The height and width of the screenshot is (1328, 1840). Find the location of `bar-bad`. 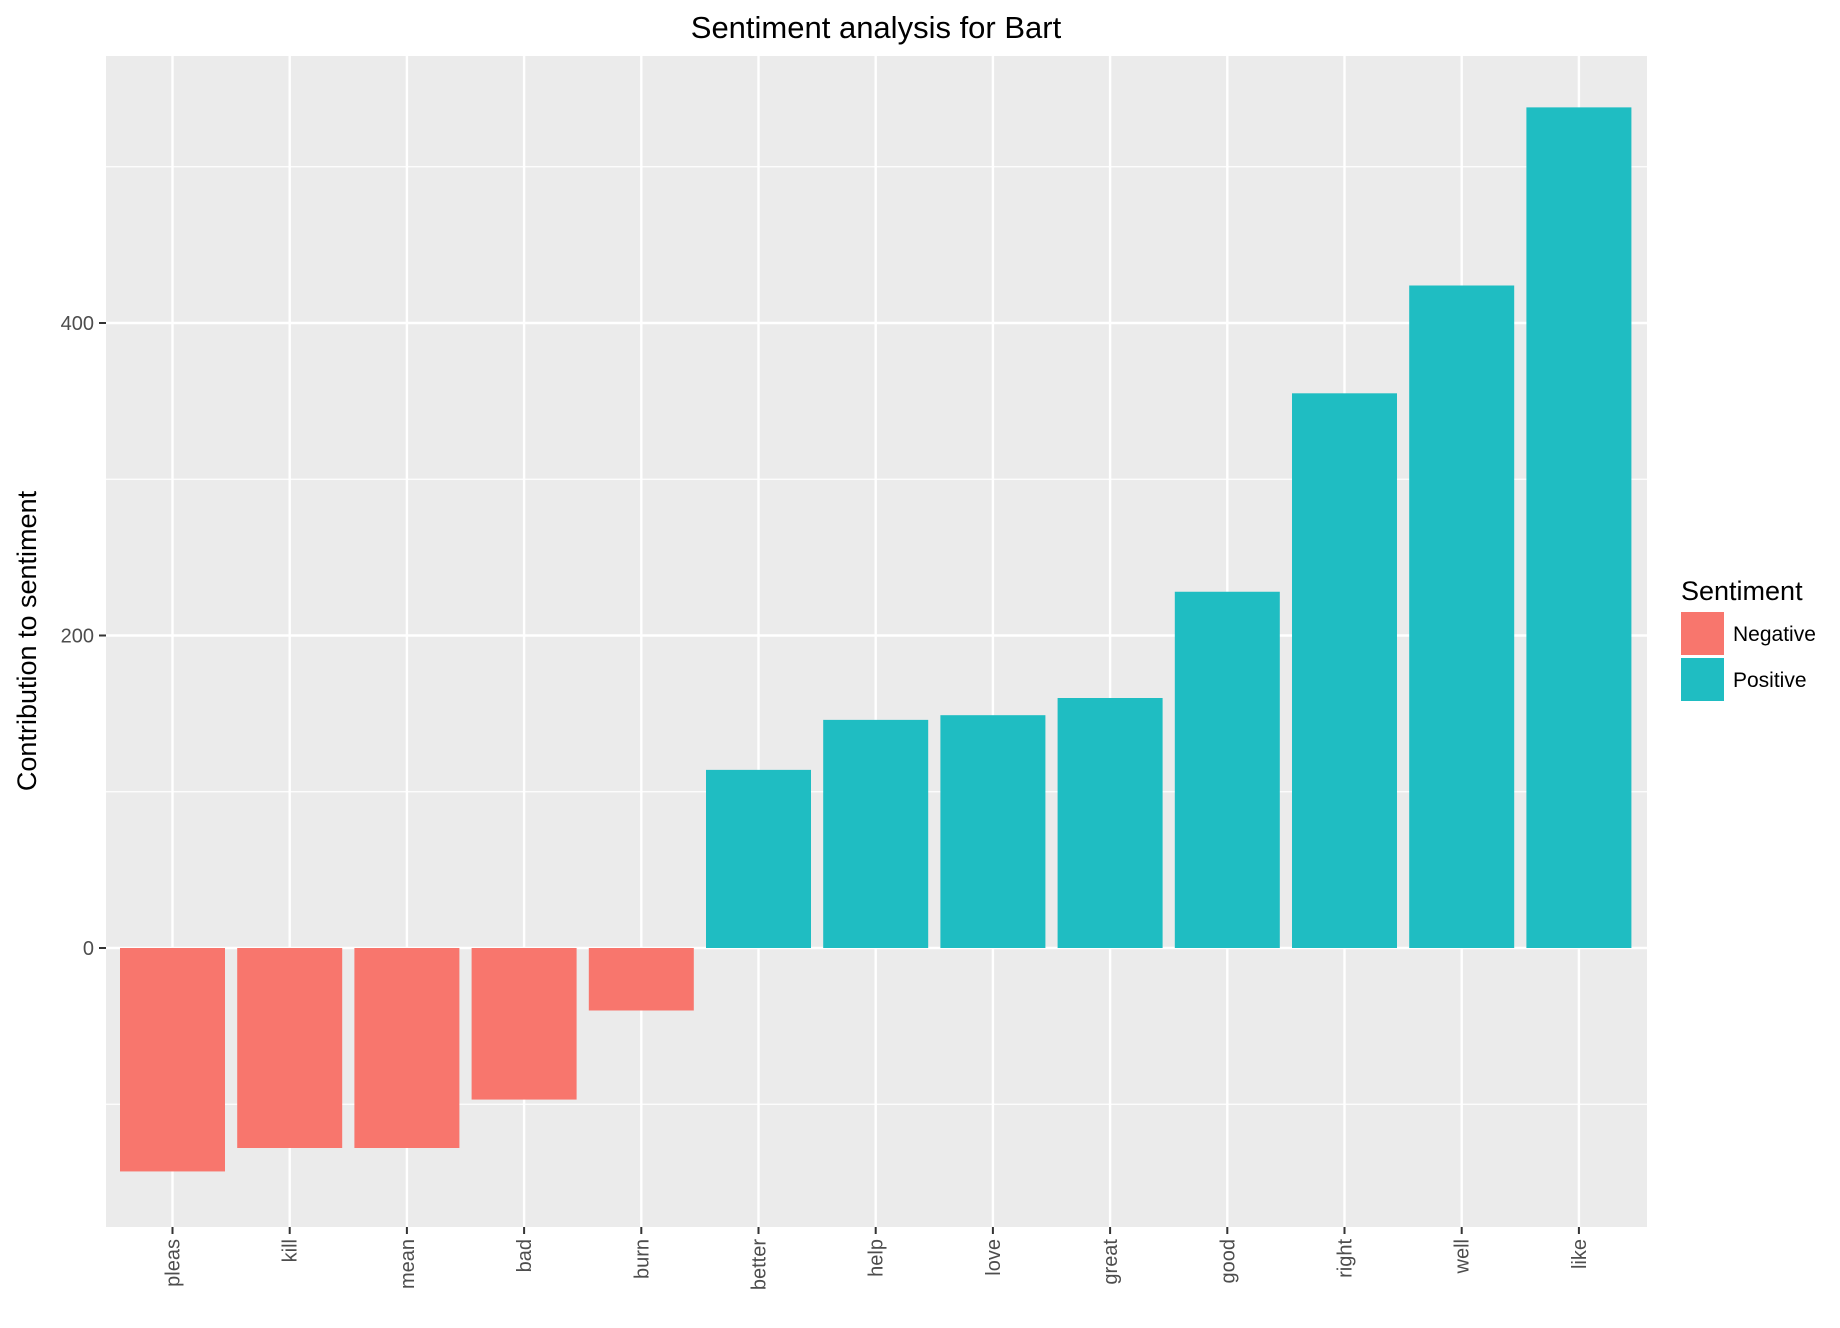

bar-bad is located at coordinates (524, 1024).